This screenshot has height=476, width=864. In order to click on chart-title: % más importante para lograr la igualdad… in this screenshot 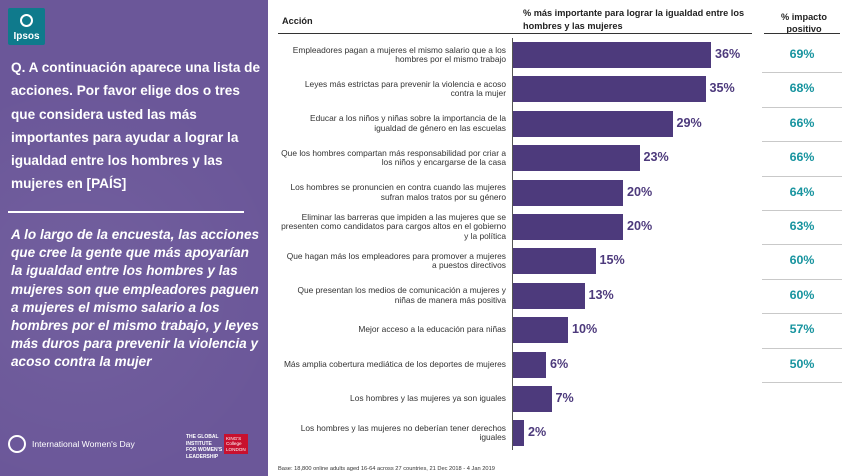, I will do `click(634, 19)`.